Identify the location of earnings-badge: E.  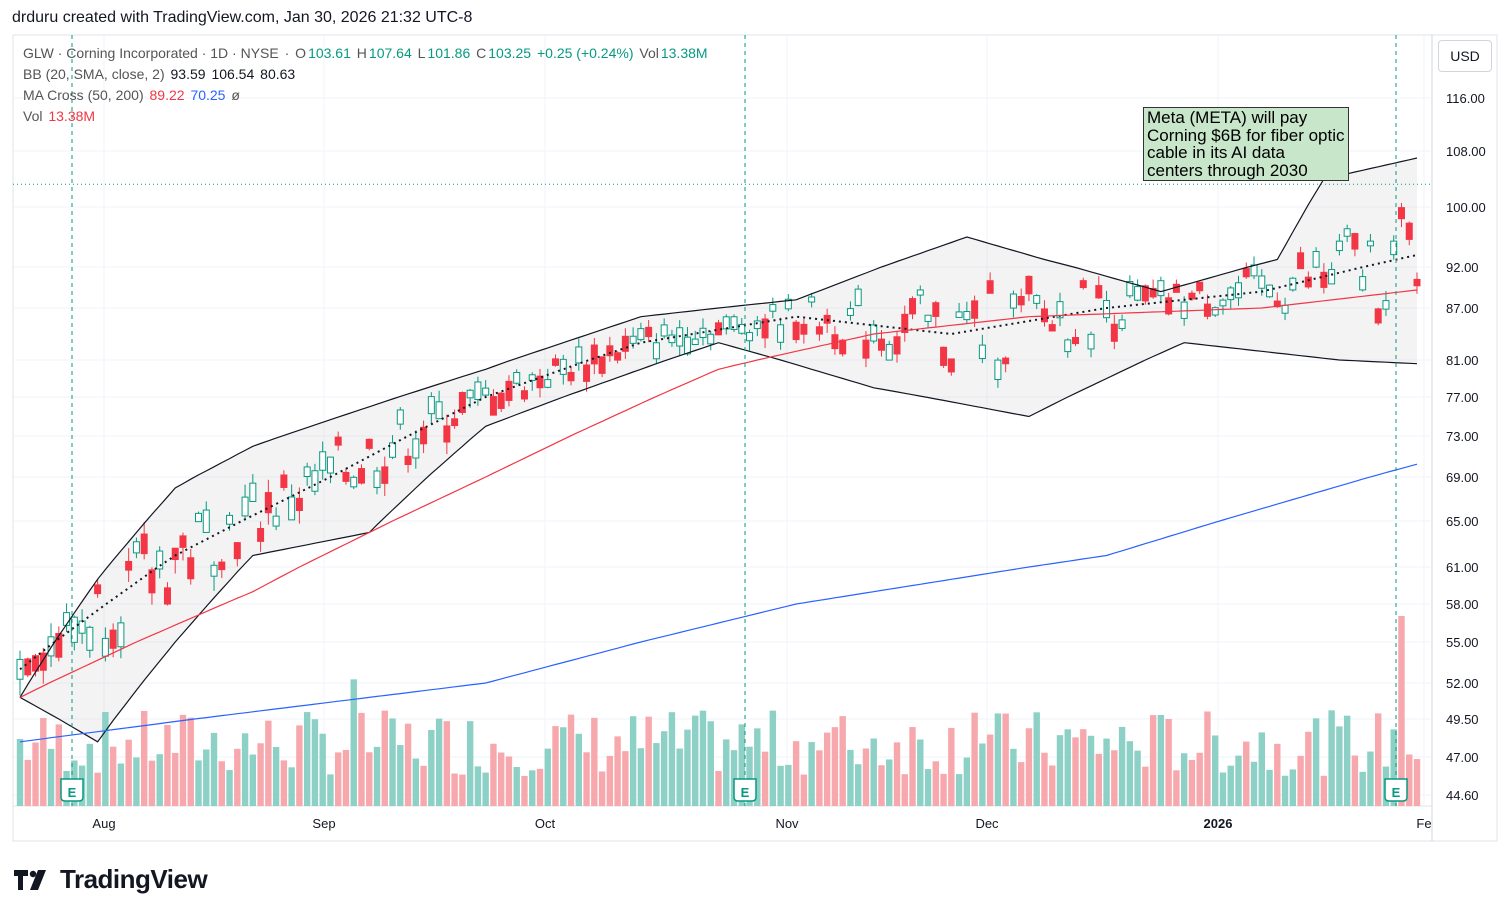
(745, 790).